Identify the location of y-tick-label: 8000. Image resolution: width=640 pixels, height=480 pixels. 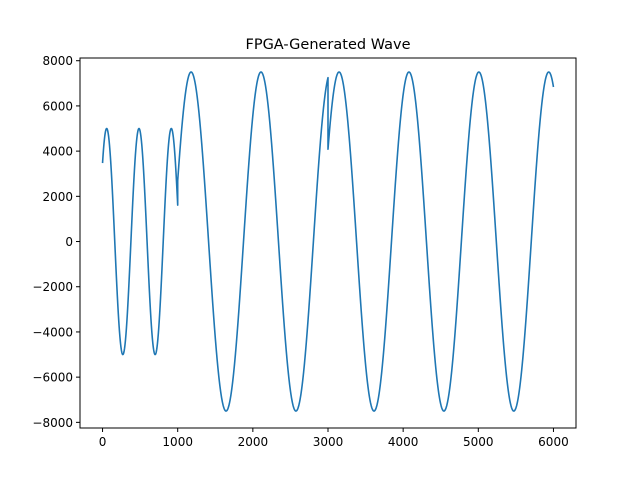
(57, 61).